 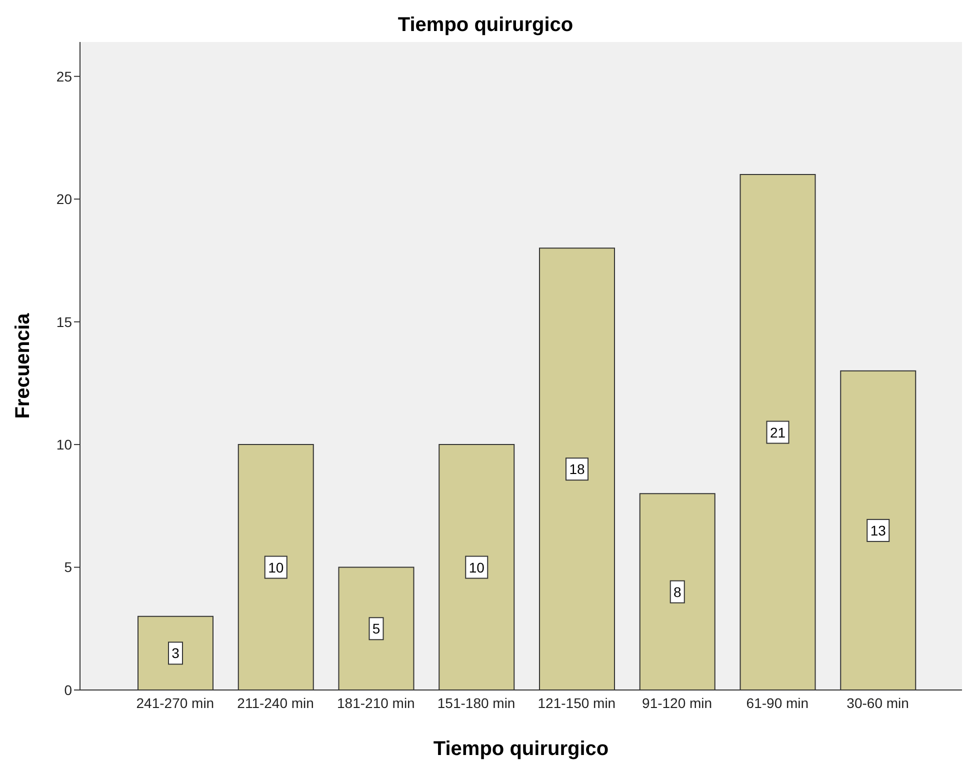 What do you see at coordinates (485, 25) in the screenshot?
I see `chart-title: Tiempo quirurgico` at bounding box center [485, 25].